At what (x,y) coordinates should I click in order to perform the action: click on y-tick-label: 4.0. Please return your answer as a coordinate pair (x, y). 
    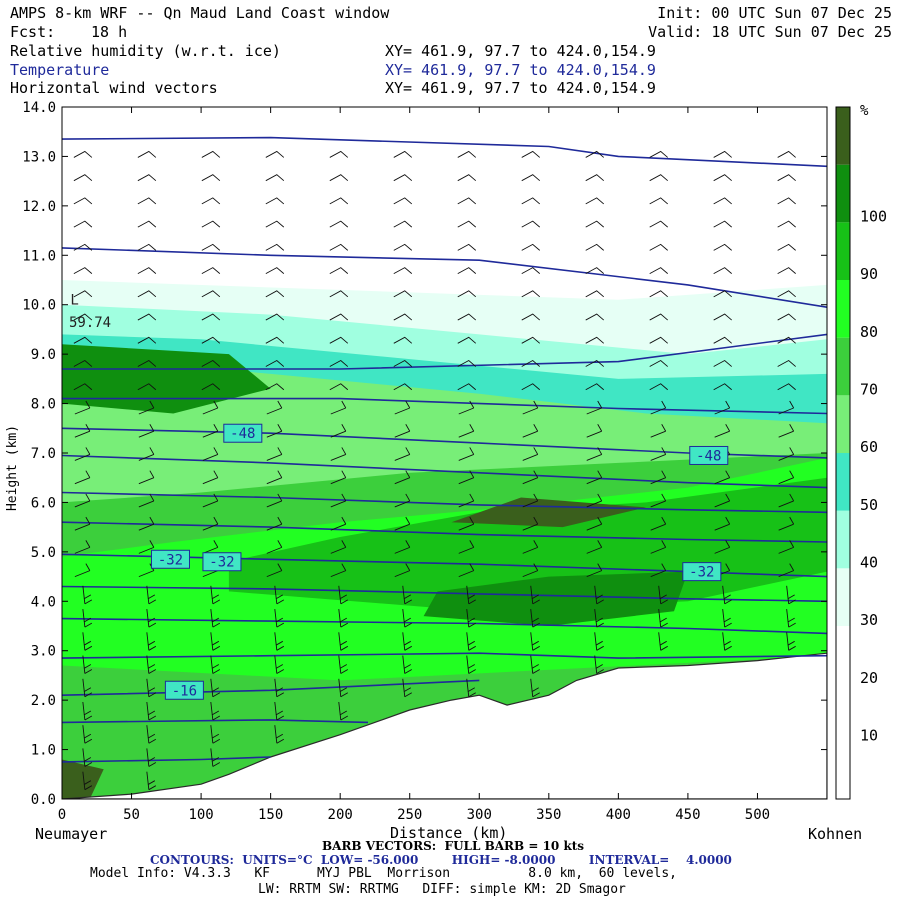
    Looking at the image, I should click on (43, 602).